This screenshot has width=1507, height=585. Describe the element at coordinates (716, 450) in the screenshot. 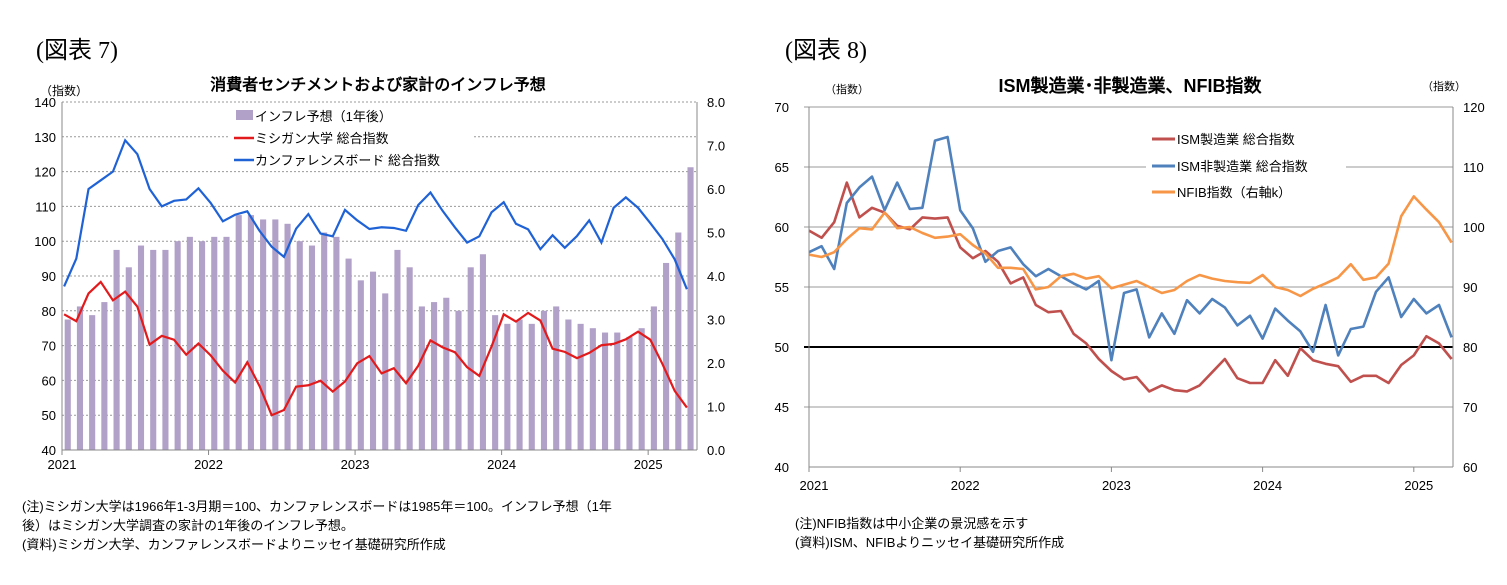

I see `y2-tick-label: 0.0` at that location.